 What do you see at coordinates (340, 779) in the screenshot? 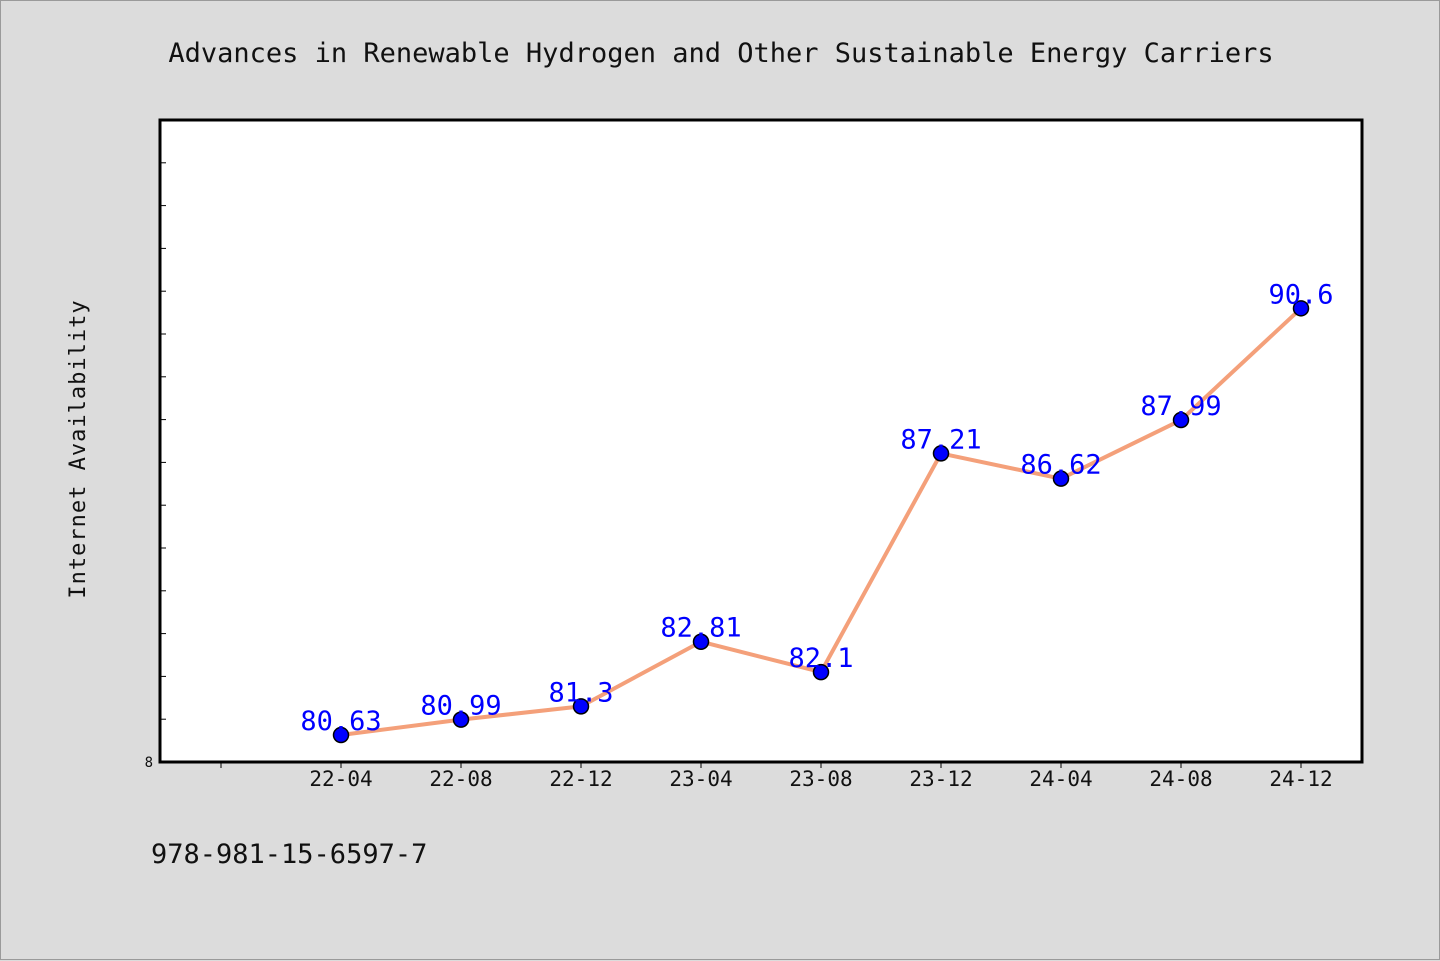
I see `x-tick-label: 22-04` at bounding box center [340, 779].